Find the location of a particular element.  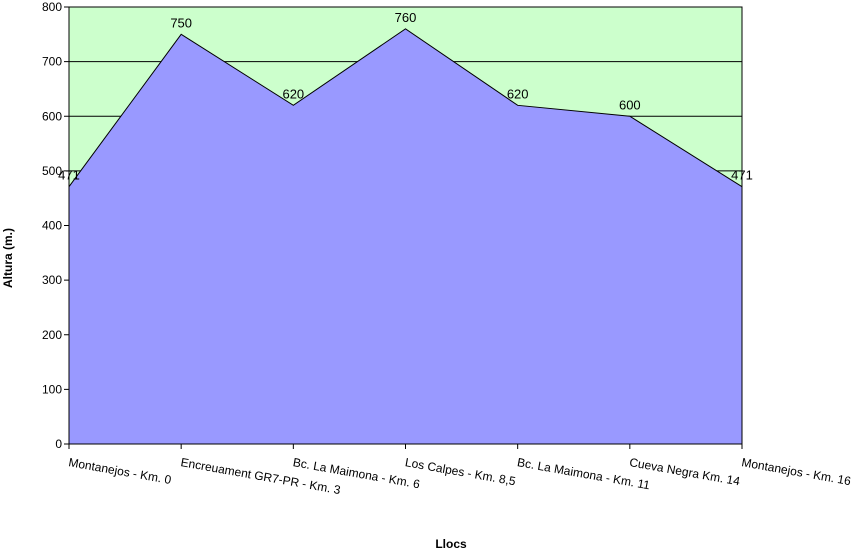

x-tick-label: Los Calpes - Km. 8,5 is located at coordinates (460, 471).